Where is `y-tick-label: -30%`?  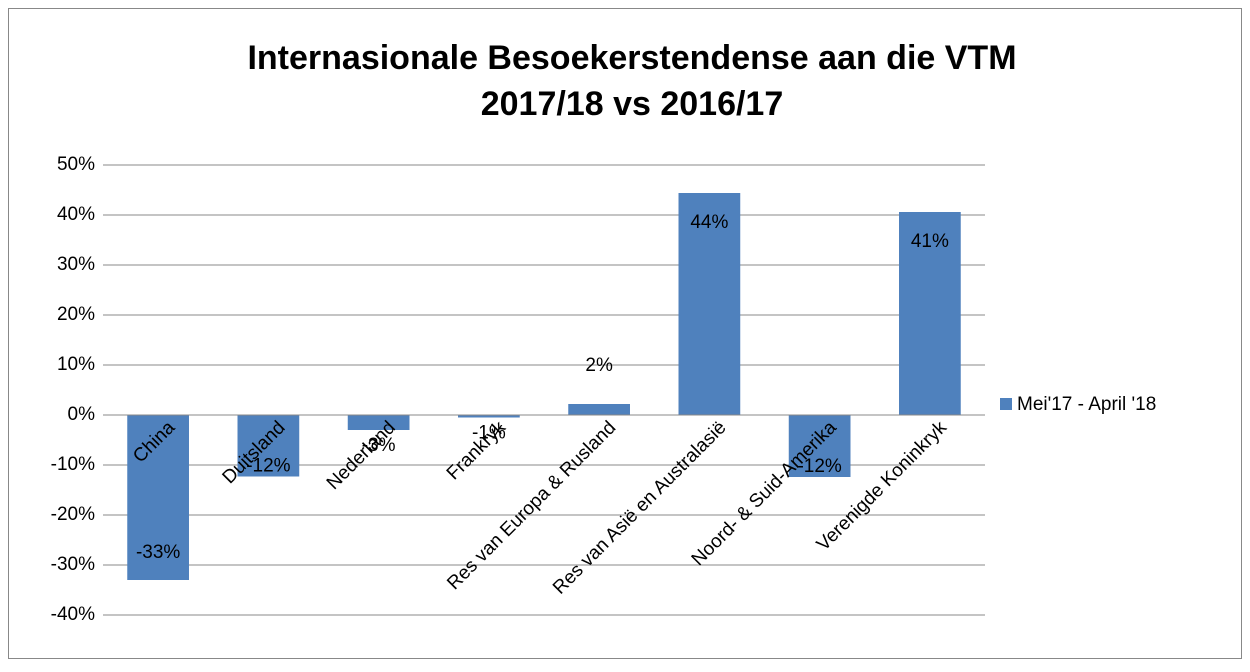
y-tick-label: -30% is located at coordinates (73, 564).